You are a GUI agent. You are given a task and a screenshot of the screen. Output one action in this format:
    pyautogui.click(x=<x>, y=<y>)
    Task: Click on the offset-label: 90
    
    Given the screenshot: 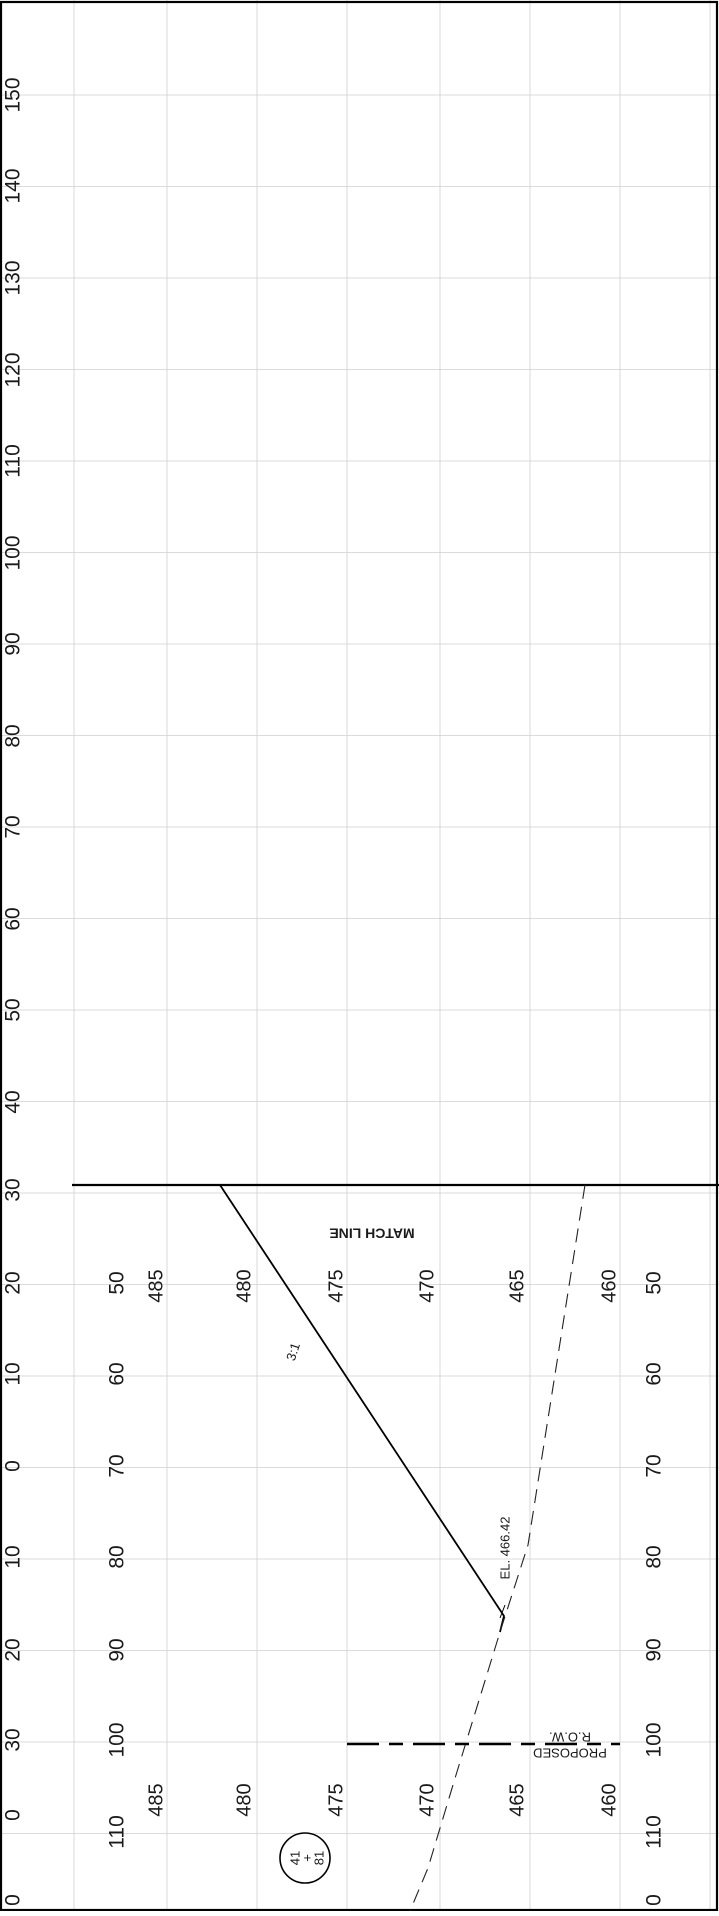 What is the action you would take?
    pyautogui.click(x=13, y=643)
    